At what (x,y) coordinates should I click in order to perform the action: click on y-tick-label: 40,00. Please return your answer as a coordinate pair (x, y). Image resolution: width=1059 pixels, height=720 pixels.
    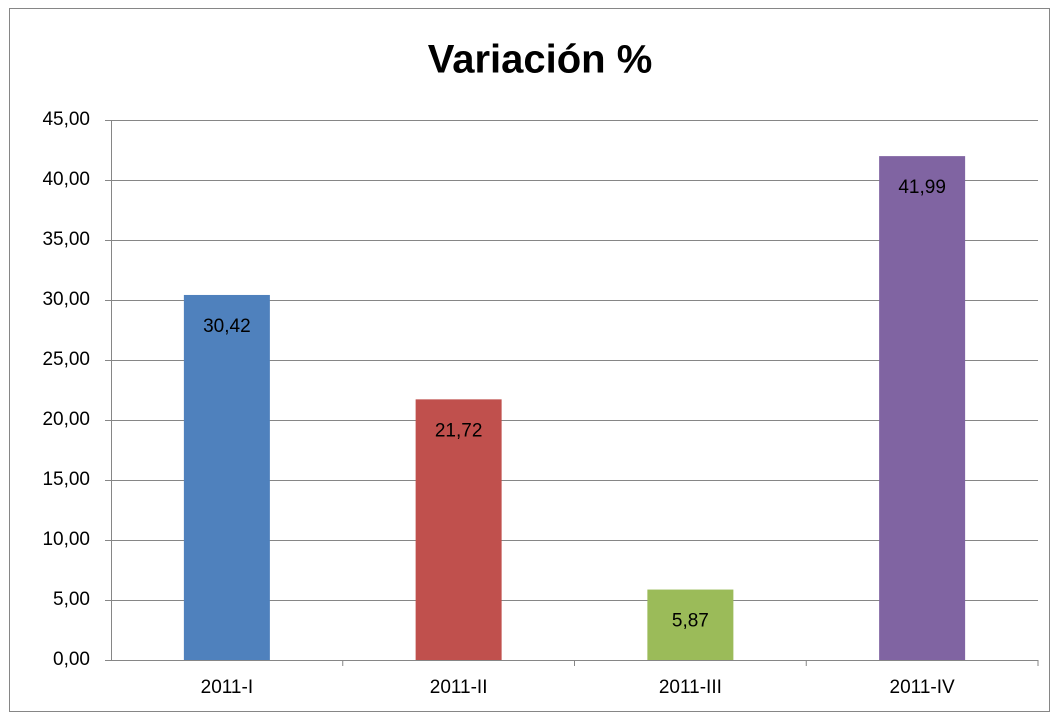
    Looking at the image, I should click on (66, 179).